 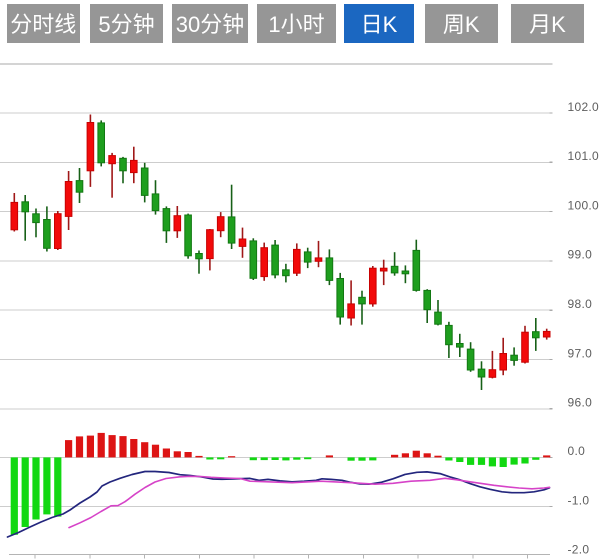 What do you see at coordinates (577, 451) in the screenshot?
I see `svg-text: 0.0` at bounding box center [577, 451].